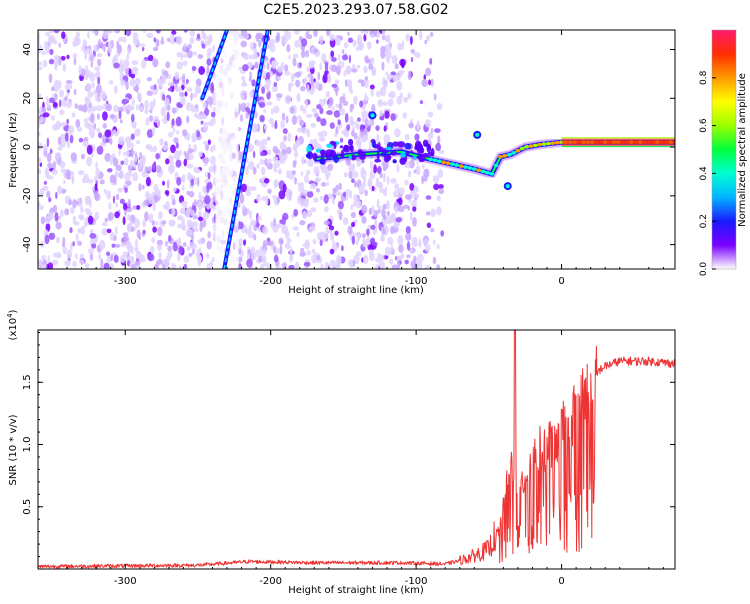 This screenshot has width=750, height=604. Describe the element at coordinates (27, 445) in the screenshot. I see `snr-ytick-label: 1.0` at that location.